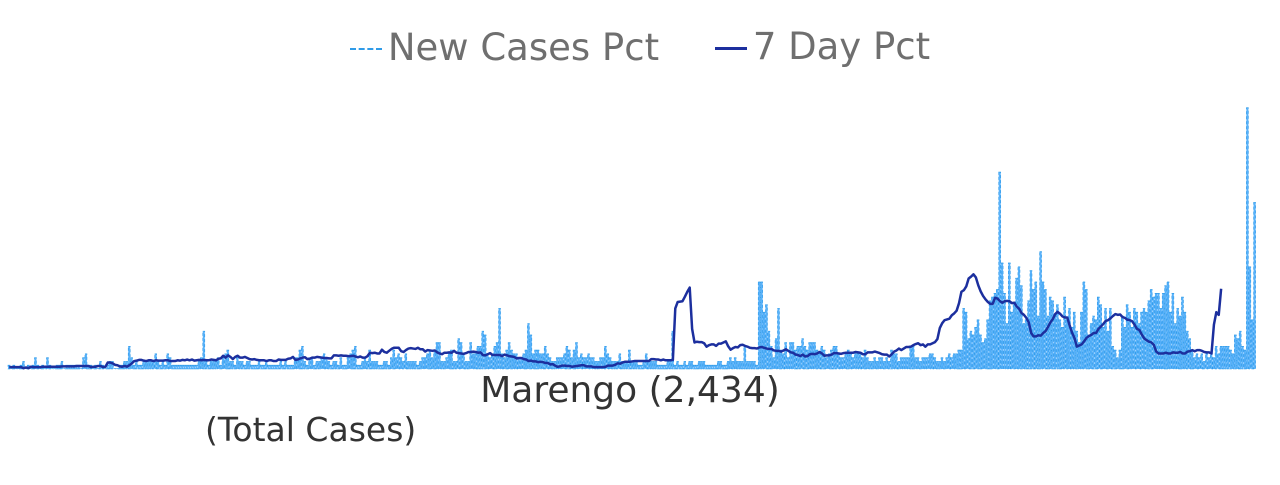 Image resolution: width=1280 pixels, height=485 pixels. Describe the element at coordinates (504, 47) in the screenshot. I see `legend-item-new-cases-pct: New Cases Pct` at that location.